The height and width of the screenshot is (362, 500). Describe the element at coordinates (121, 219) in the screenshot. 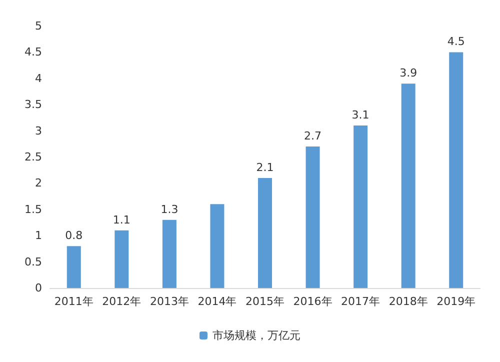

I see `data-label: 1.1` at that location.